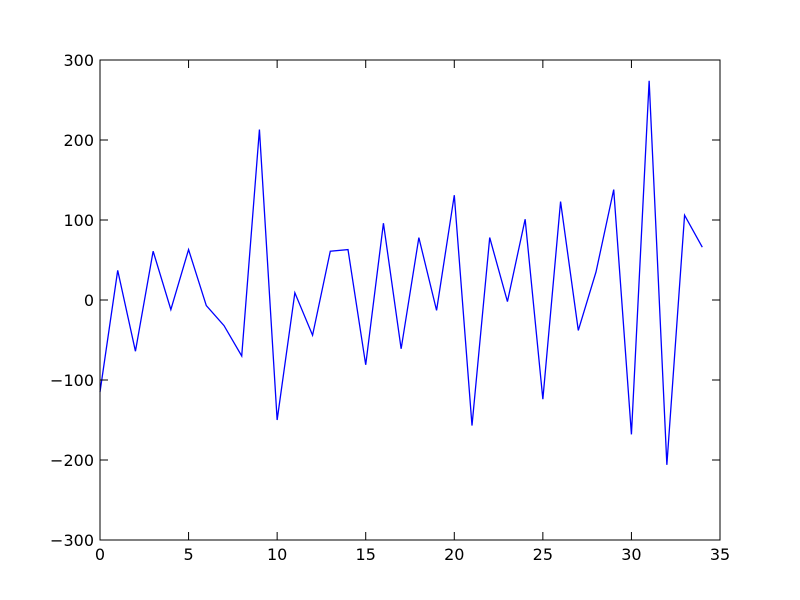  What do you see at coordinates (631, 554) in the screenshot?
I see `x-tick-label: 30` at bounding box center [631, 554].